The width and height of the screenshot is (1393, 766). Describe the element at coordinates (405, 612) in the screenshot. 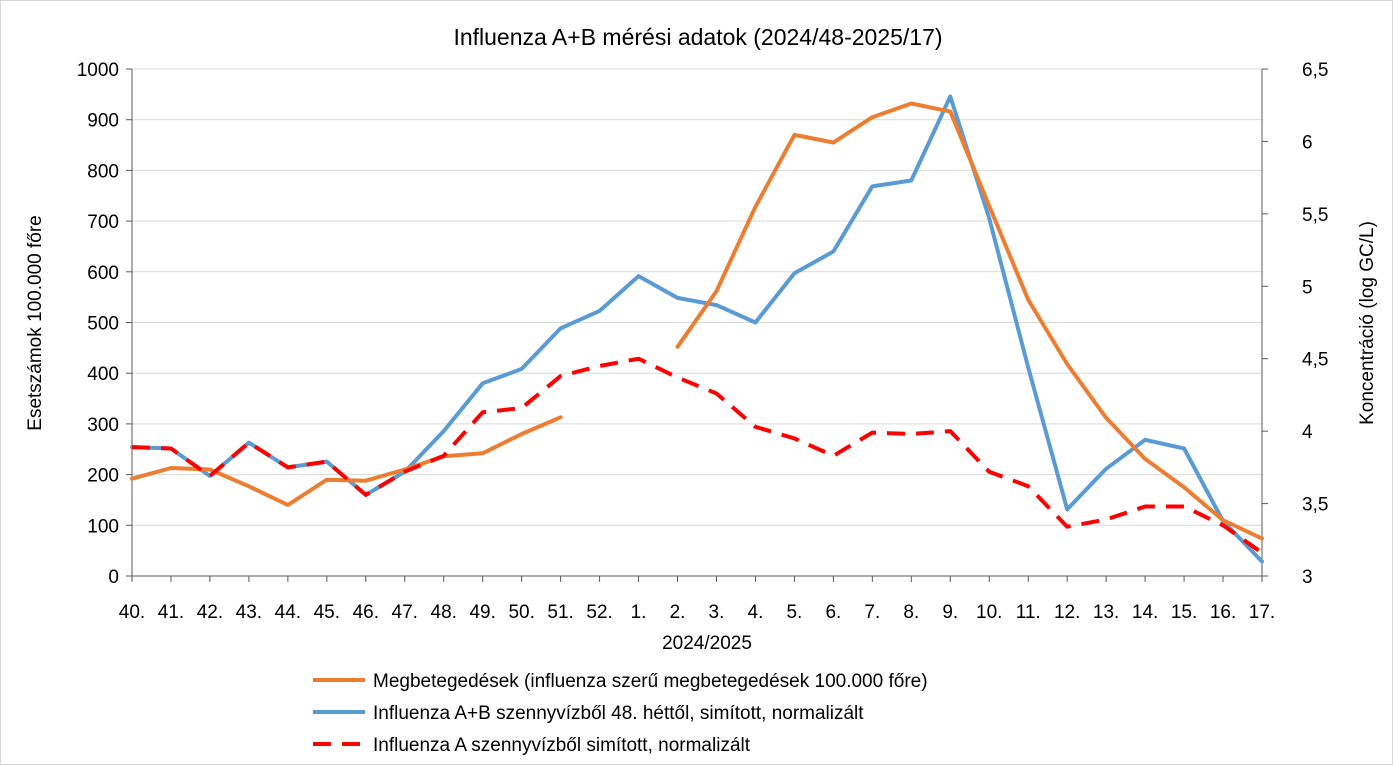

I see `x-tick-label: 47.` at that location.